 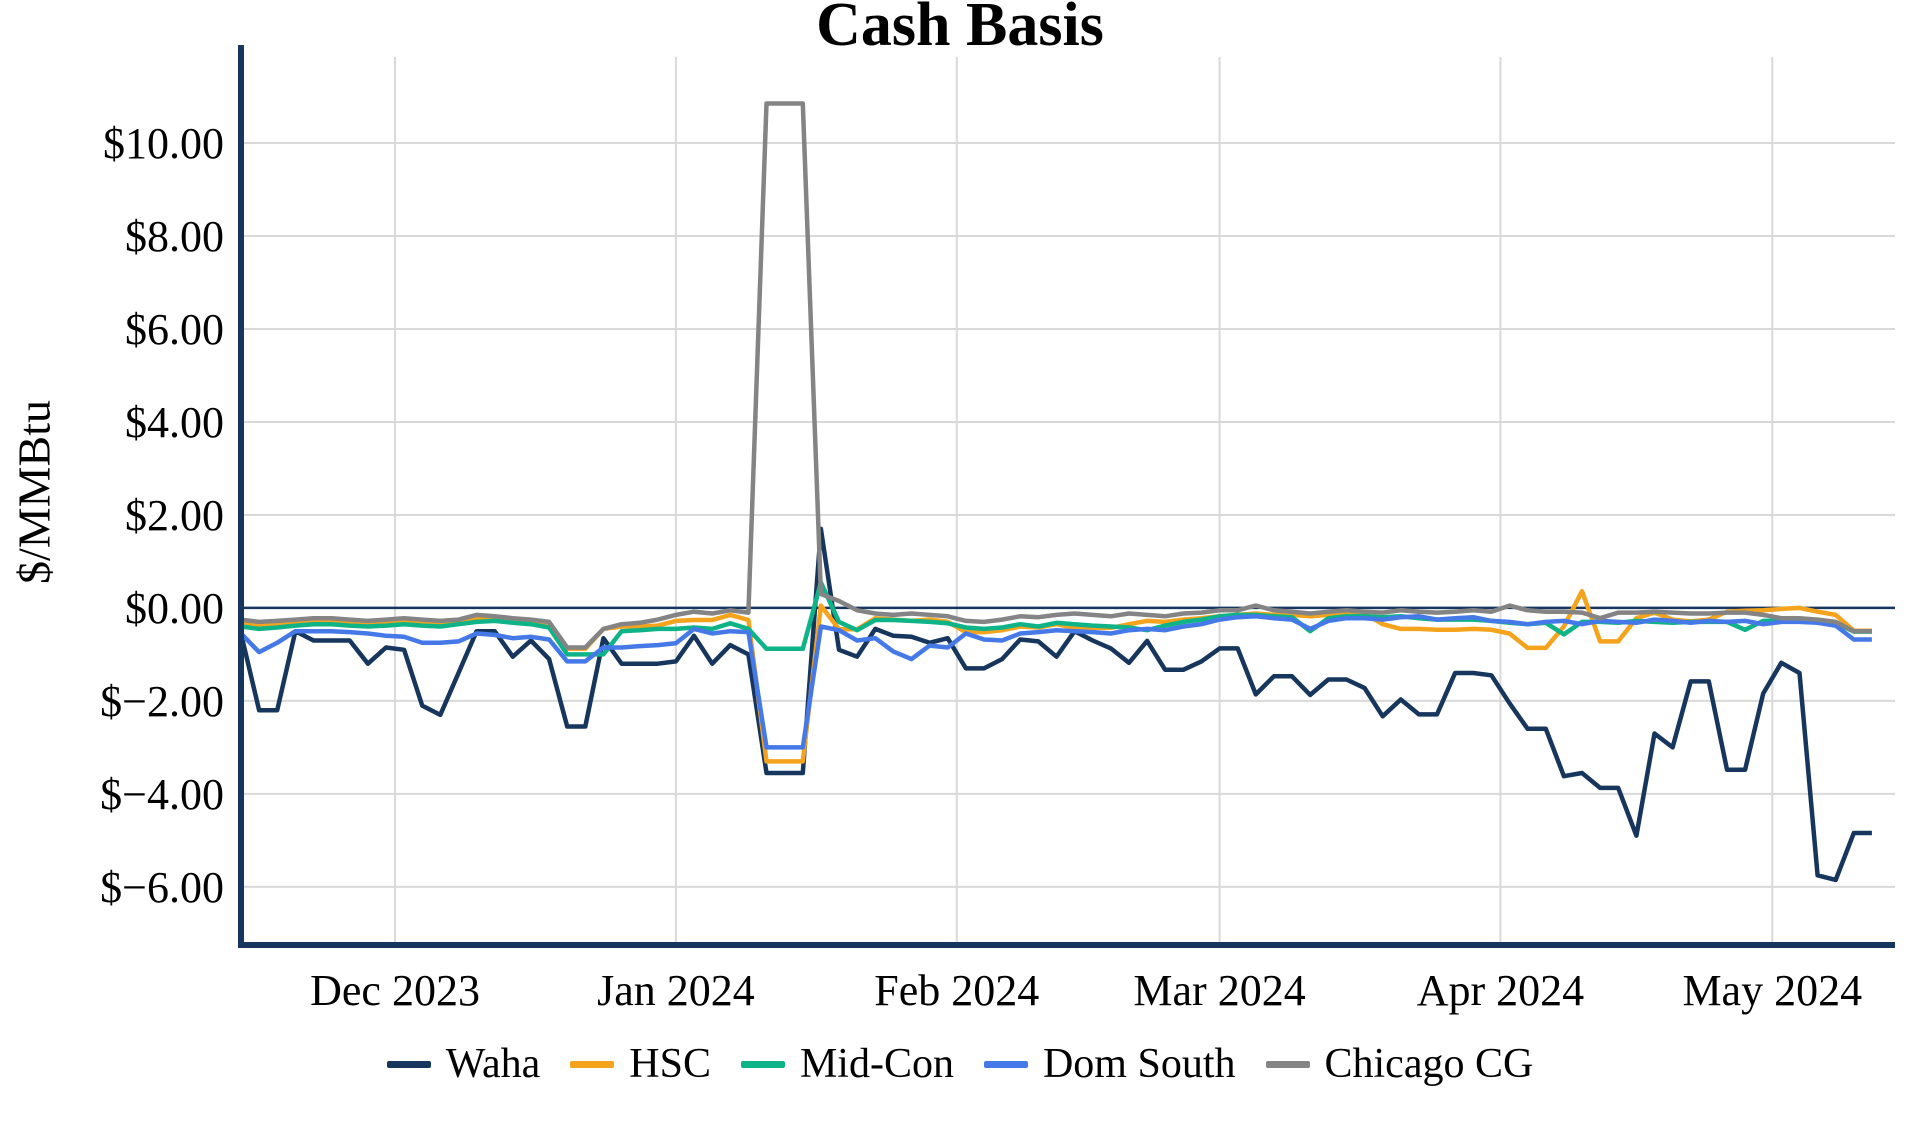 What do you see at coordinates (960, 1064) in the screenshot?
I see `legend: Waha HSC Mid-Con Dom South Chicago CG` at bounding box center [960, 1064].